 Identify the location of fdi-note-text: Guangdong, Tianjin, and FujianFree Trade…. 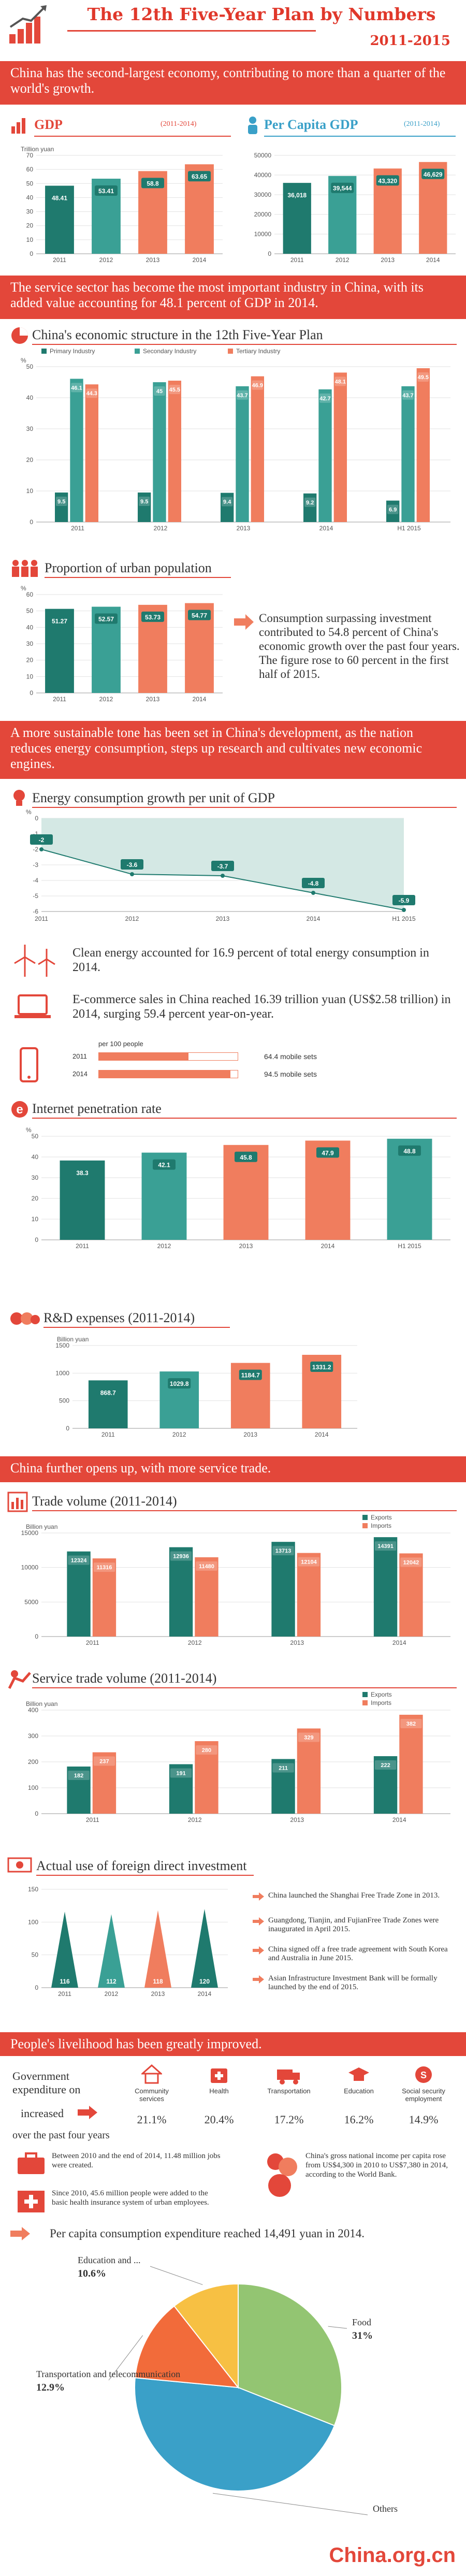
(353, 1925).